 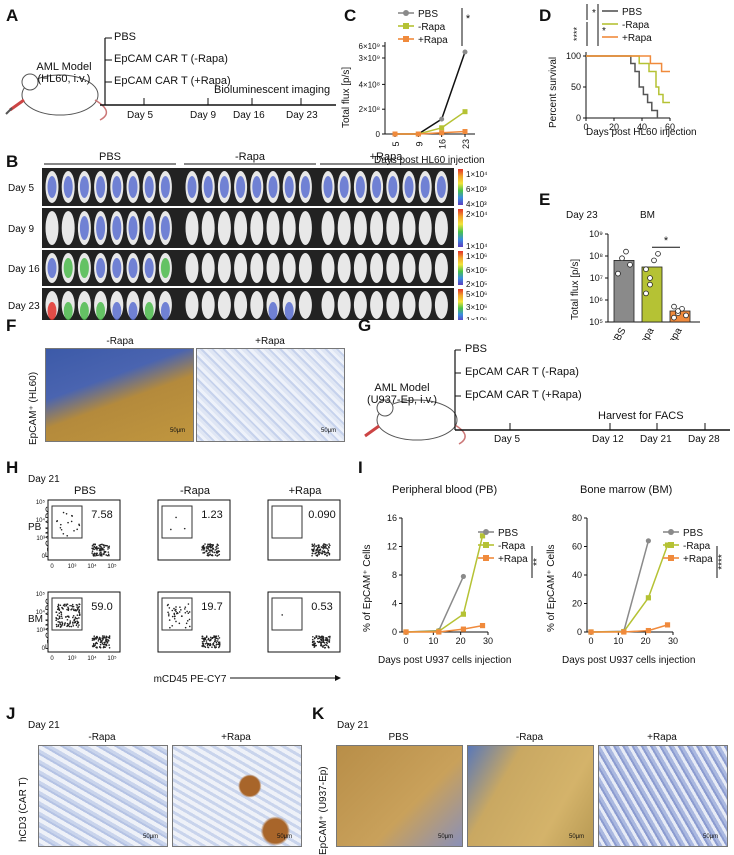 I want to click on facs-gate, so click(x=177, y=614).